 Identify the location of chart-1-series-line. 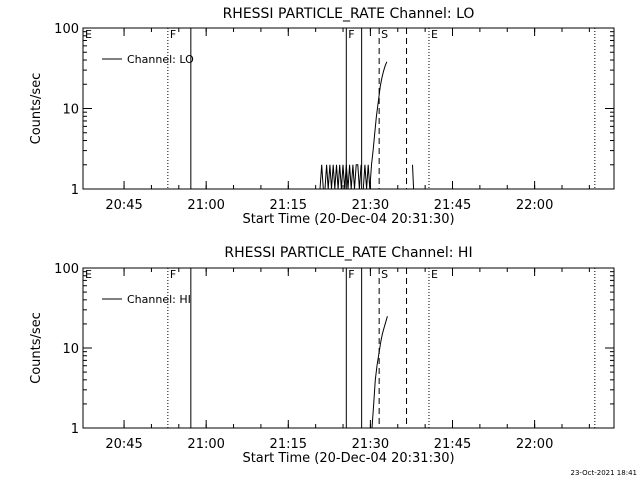
(379, 372).